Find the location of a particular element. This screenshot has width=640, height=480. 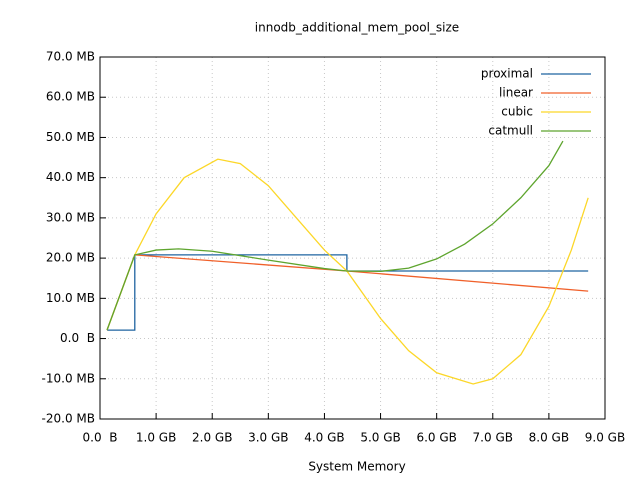

y-tick-label: 30.0 MB is located at coordinates (70, 217).